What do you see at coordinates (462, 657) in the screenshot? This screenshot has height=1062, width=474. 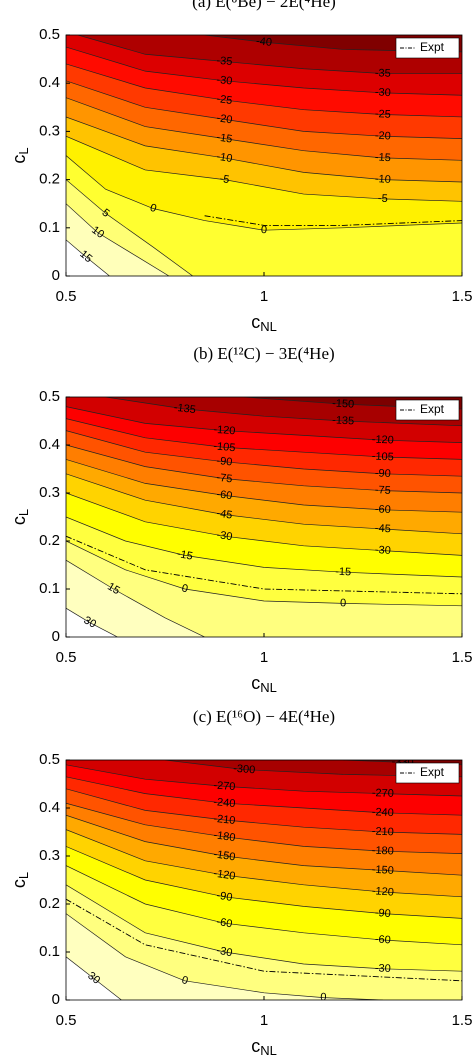 I see `x-tick-label: 1.5` at bounding box center [462, 657].